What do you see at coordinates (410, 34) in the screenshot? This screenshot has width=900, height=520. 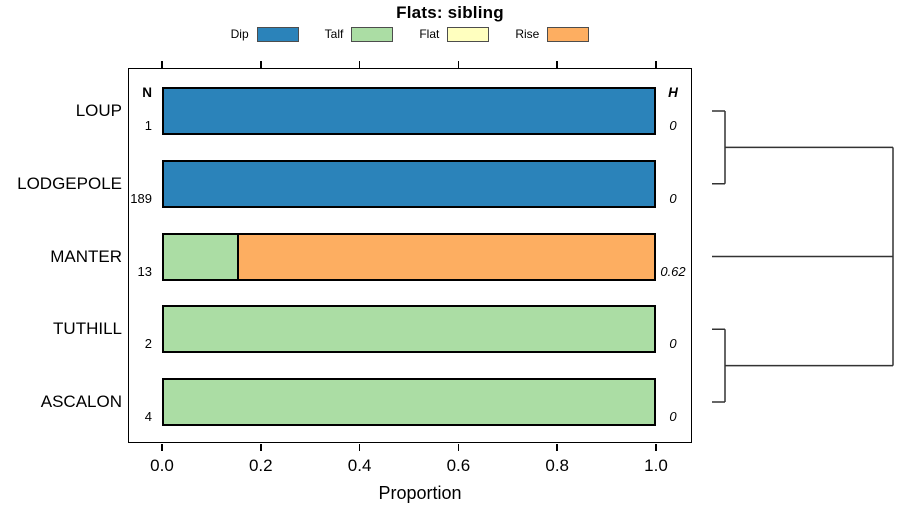 I see `legend: Dip Talf Flat Rise` at bounding box center [410, 34].